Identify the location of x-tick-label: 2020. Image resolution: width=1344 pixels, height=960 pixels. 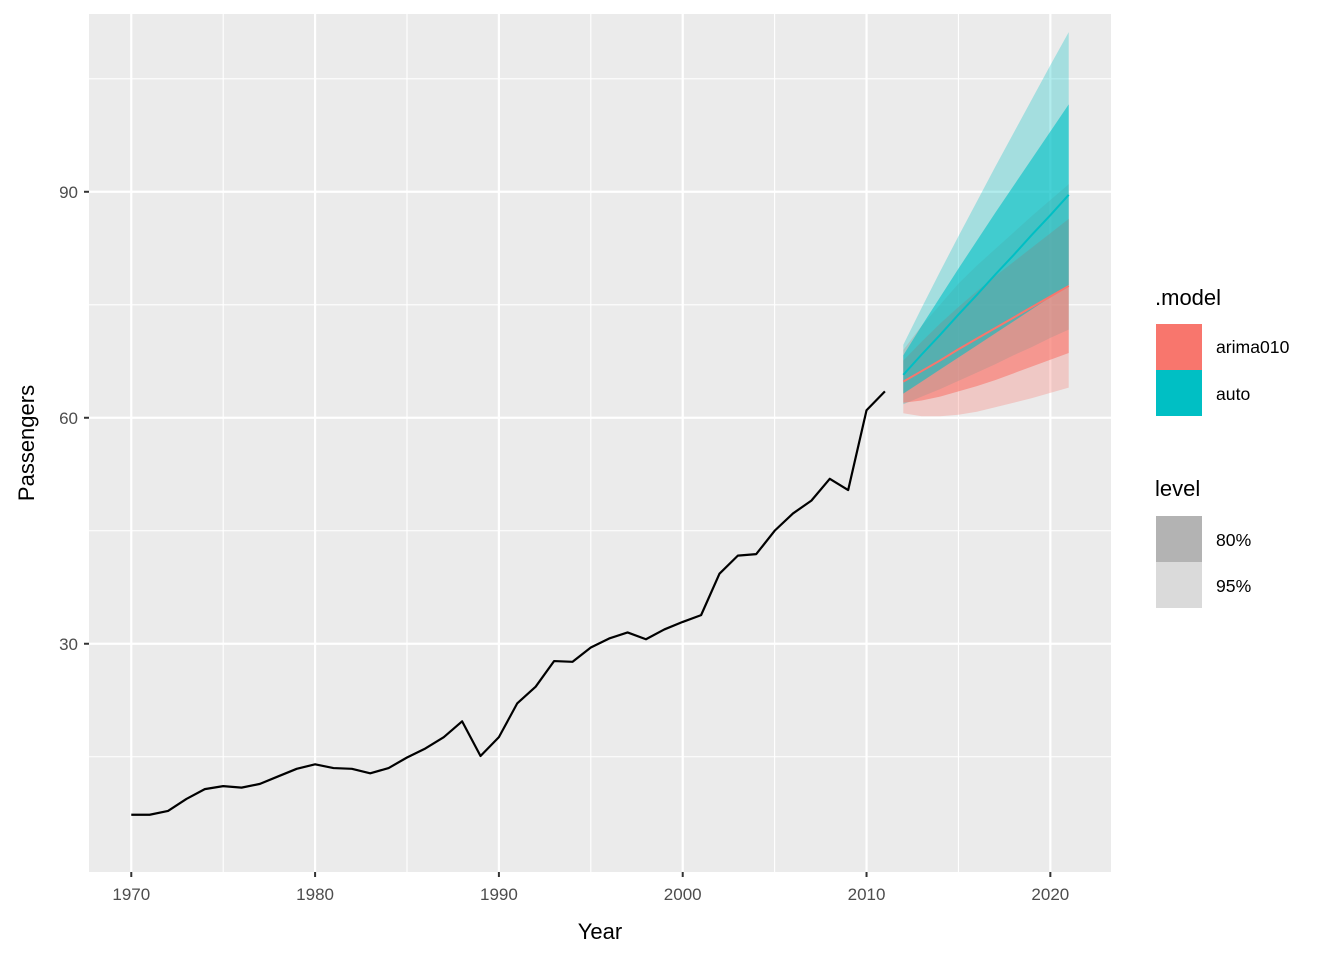
(1050, 894).